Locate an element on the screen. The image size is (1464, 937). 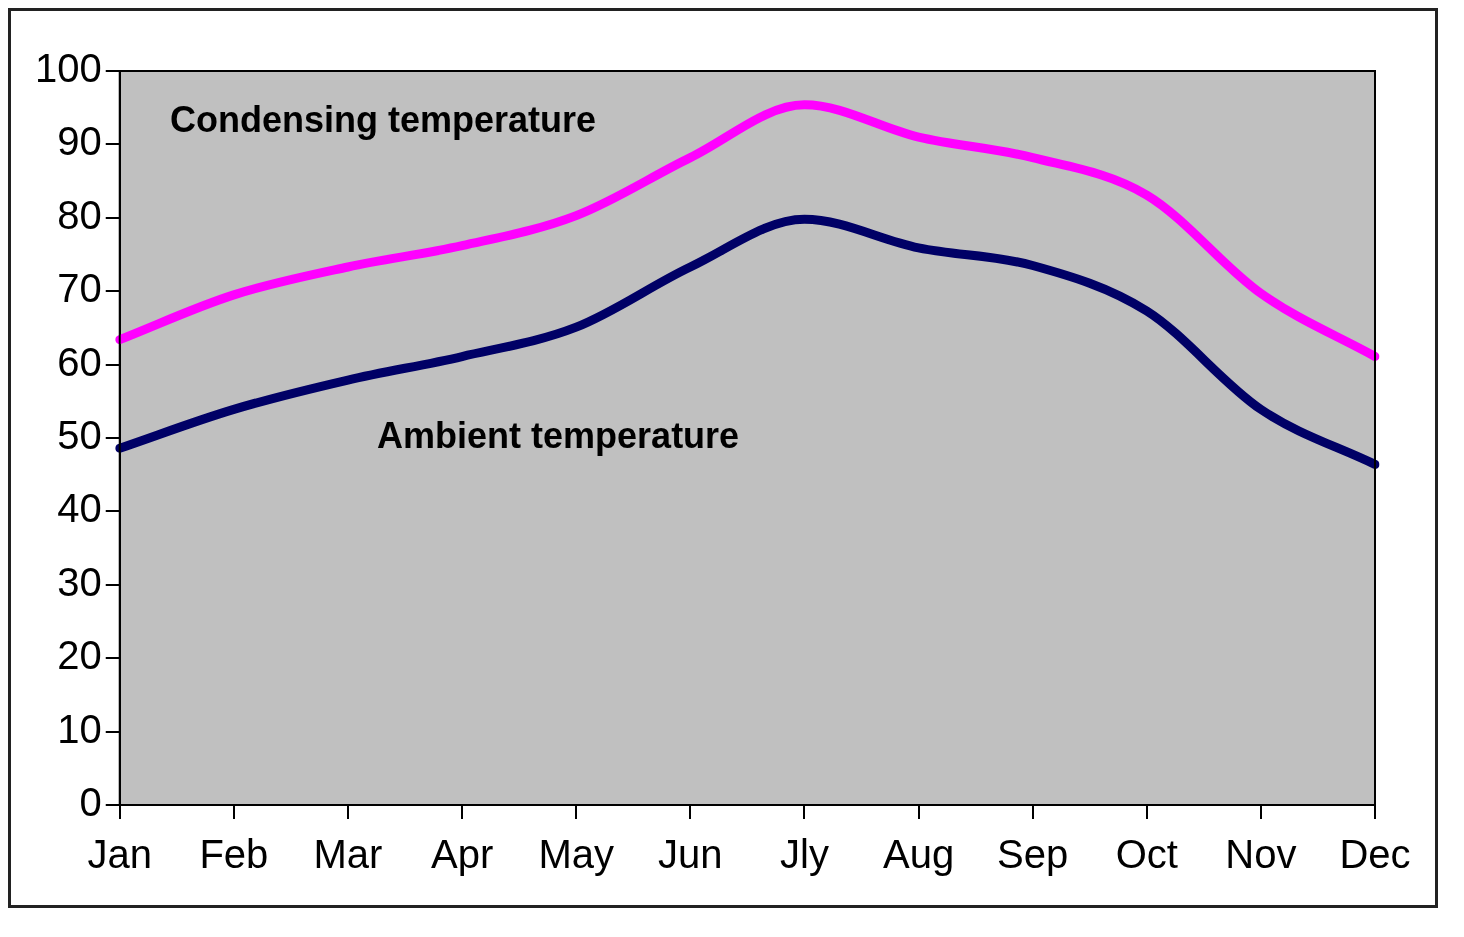
x-tick-label: Mar is located at coordinates (348, 854).